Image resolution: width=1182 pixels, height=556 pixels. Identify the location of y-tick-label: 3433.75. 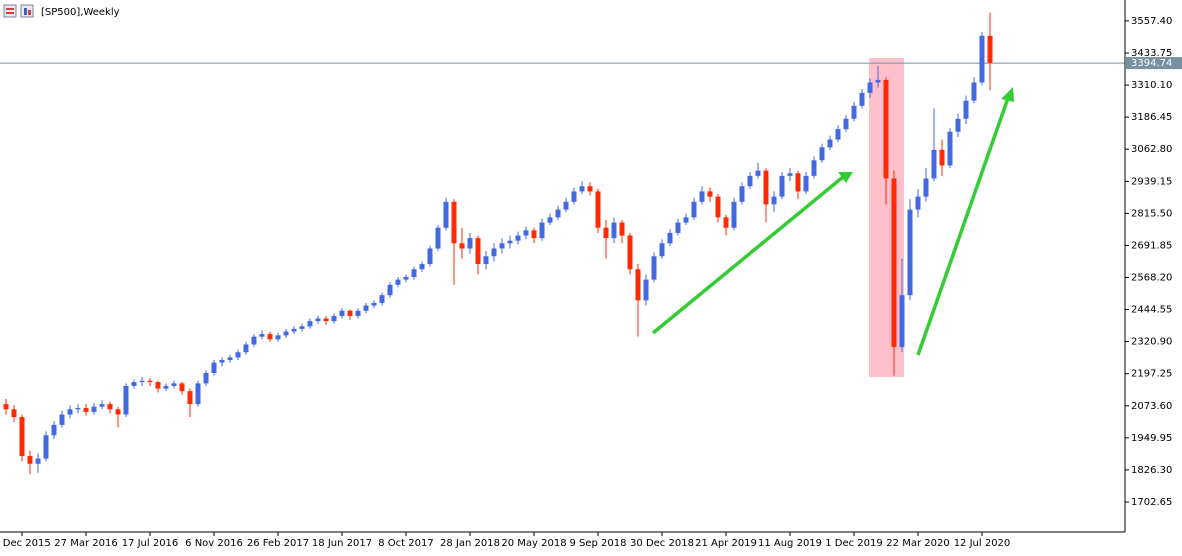
(1151, 53).